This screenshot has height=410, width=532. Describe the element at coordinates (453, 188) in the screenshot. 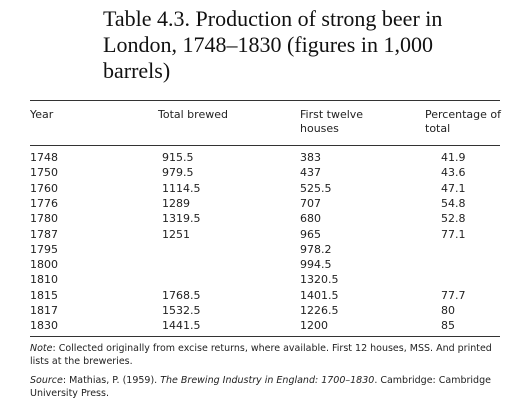

I see `table-cell: 47.1` at that location.